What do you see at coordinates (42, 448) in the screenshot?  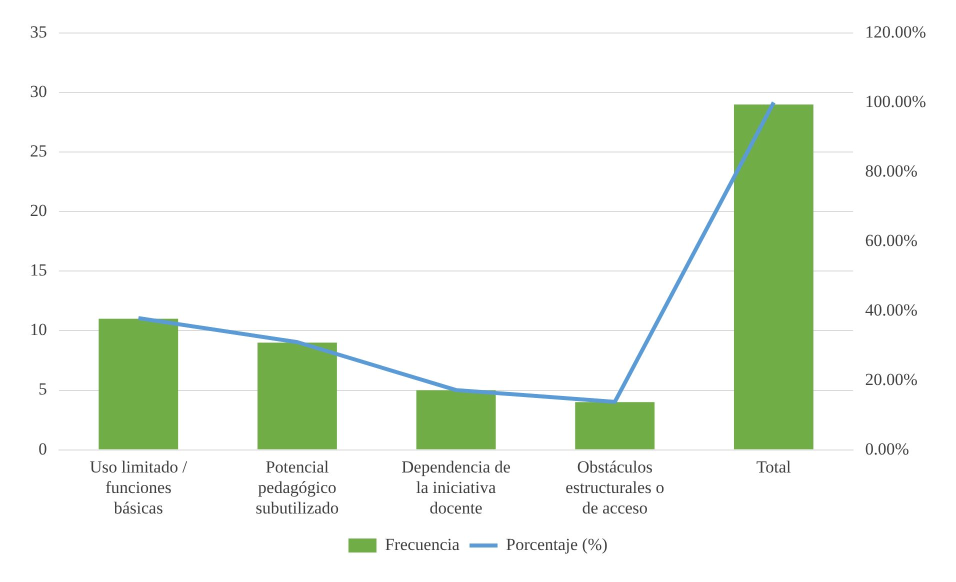 I see `y-tick-label: 0` at bounding box center [42, 448].